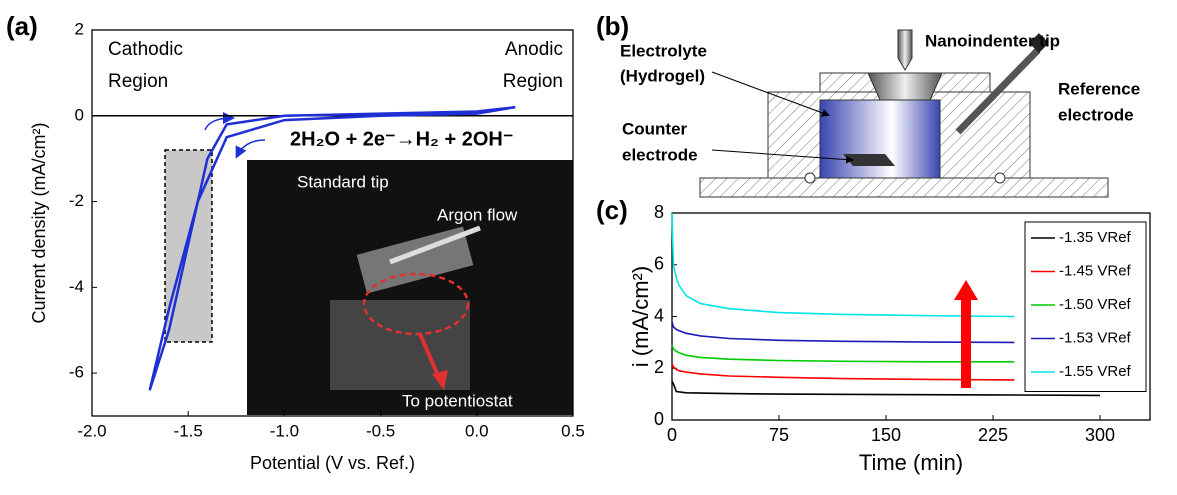 The height and width of the screenshot is (495, 1177). What do you see at coordinates (188, 430) in the screenshot?
I see `x-tick-label: -1.5` at bounding box center [188, 430].